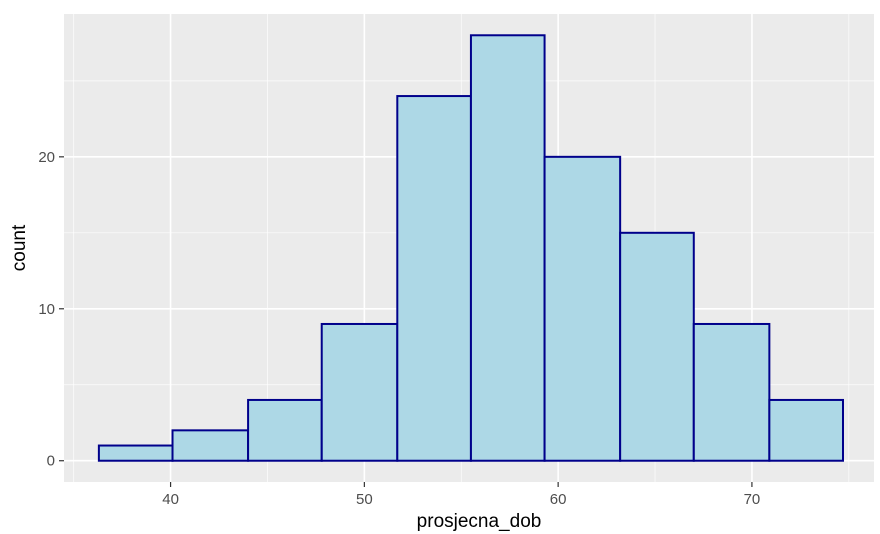  Describe the element at coordinates (479, 521) in the screenshot. I see `x-axis-title: prosjecna_dob` at that location.